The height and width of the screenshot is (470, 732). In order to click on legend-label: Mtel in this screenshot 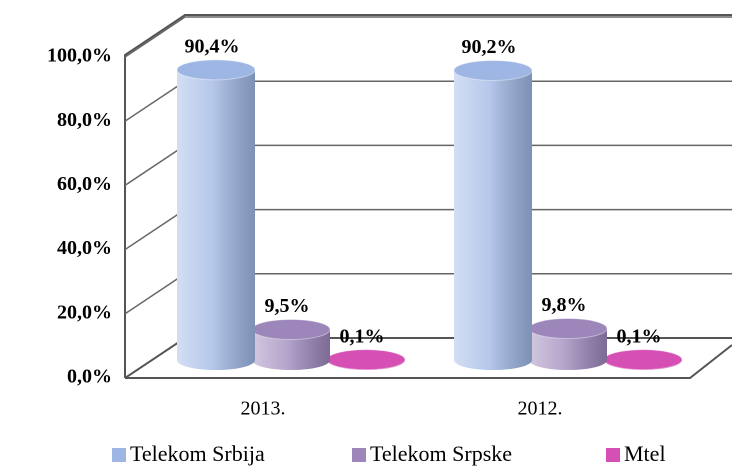, I will do `click(645, 453)`.